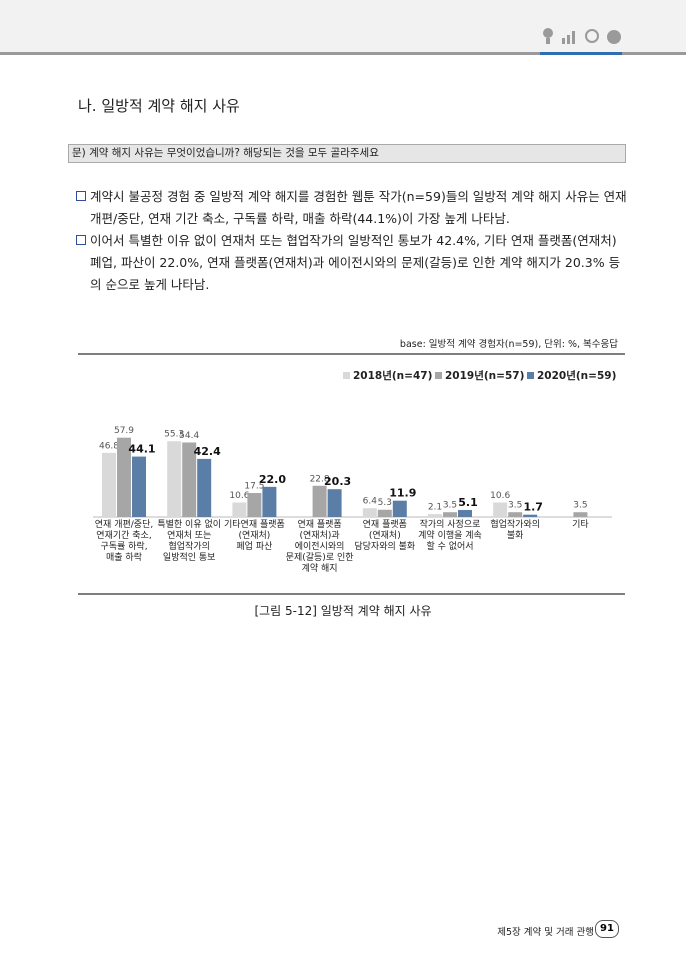 This screenshot has height=970, width=686. Describe the element at coordinates (174, 435) in the screenshot. I see `data-label: 55.3` at that location.